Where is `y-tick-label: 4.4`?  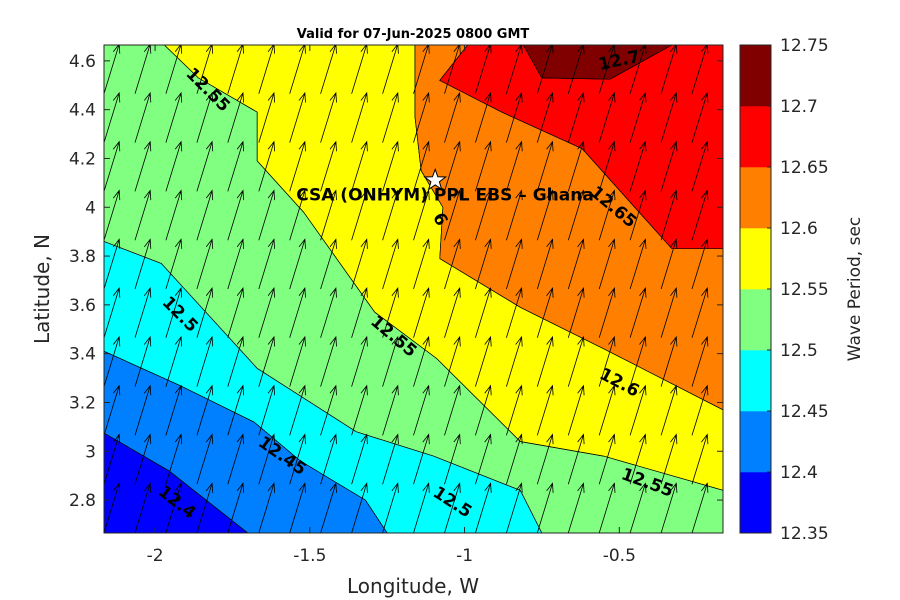 y-tick-label: 4.4 is located at coordinates (82, 111).